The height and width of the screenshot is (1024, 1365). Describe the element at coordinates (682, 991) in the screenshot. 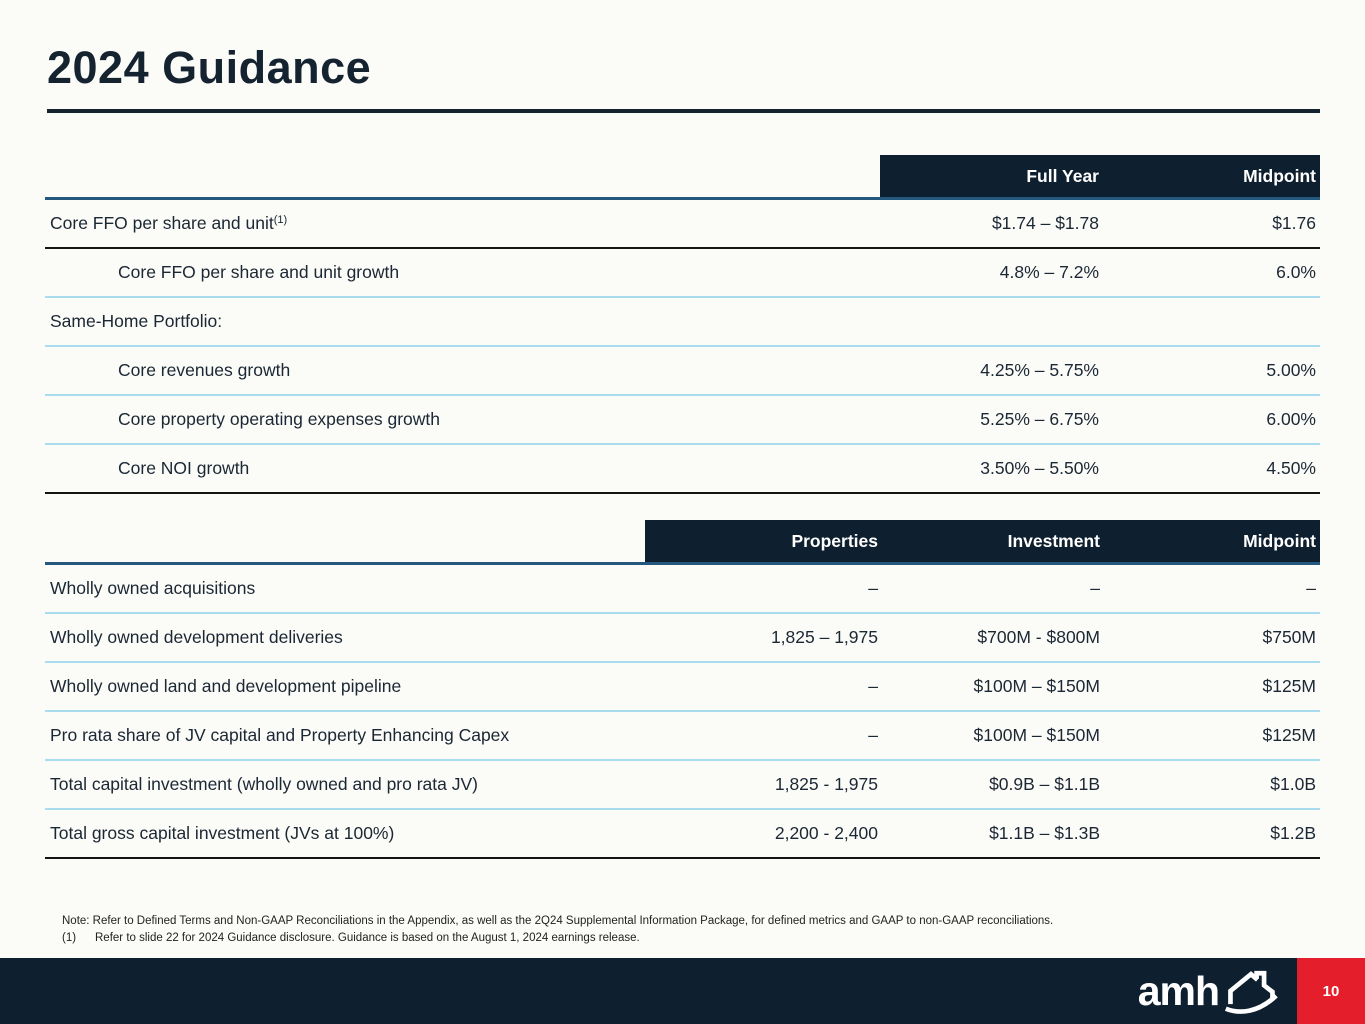

I see `footer-bar: amh 10` at that location.